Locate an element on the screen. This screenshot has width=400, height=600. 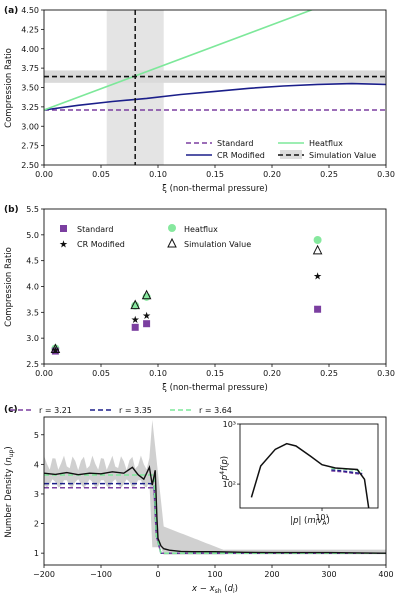
y-tick-label: 2.75 is located at coordinates (30, 146).